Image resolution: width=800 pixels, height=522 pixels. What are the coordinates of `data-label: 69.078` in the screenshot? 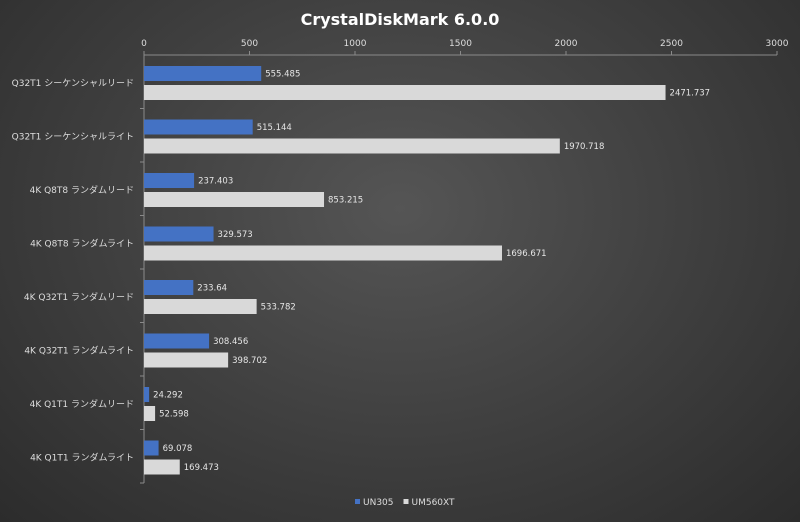 It's located at (178, 449).